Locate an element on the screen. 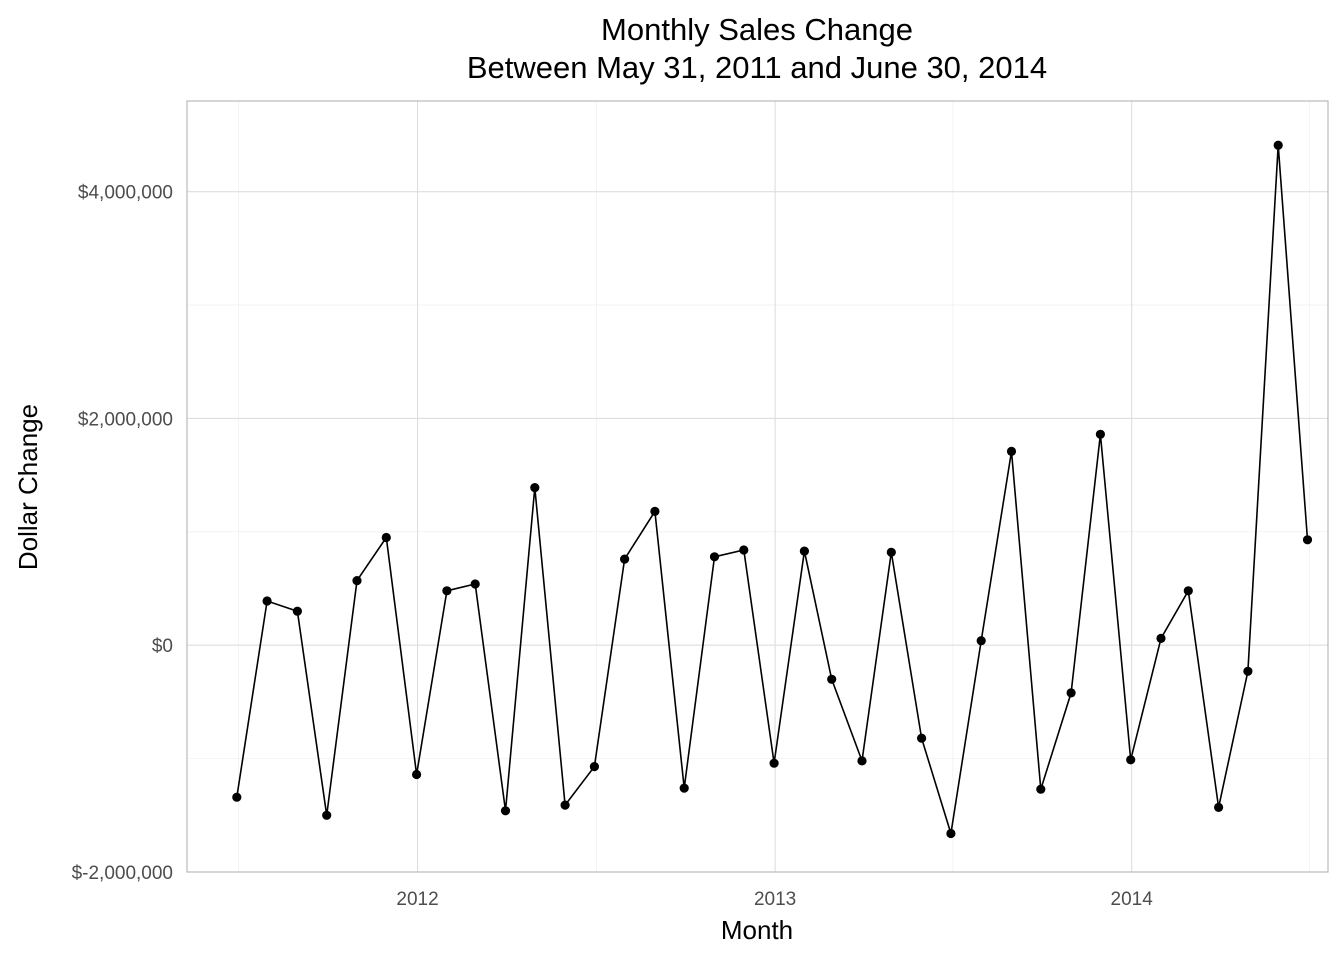 Image resolution: width=1344 pixels, height=960 pixels. y-tick-label: $0 is located at coordinates (162, 646).